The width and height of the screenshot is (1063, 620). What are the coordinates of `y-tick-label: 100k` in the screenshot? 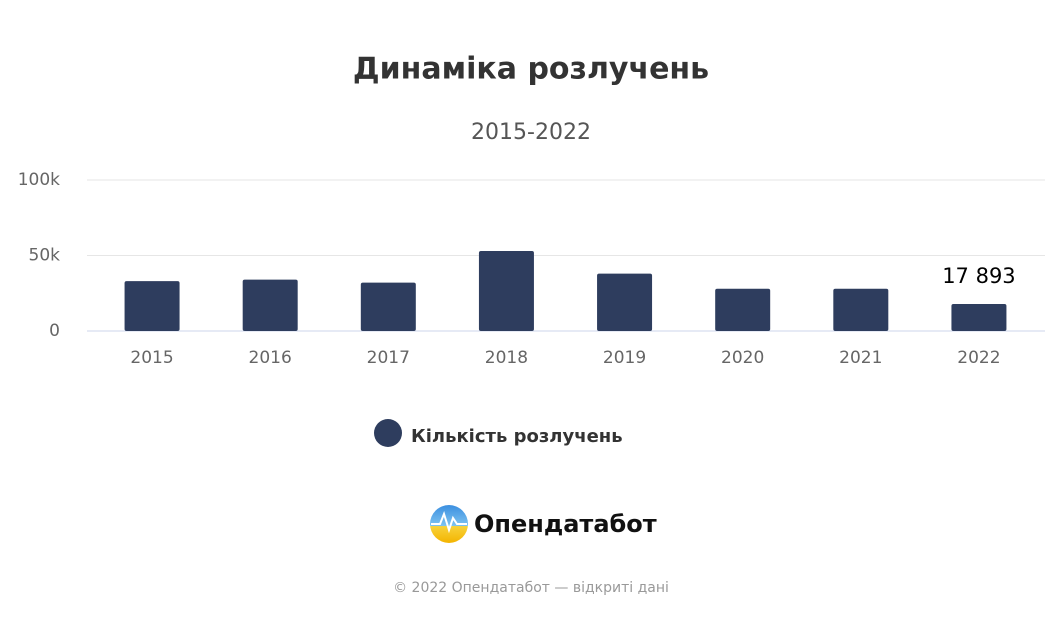 It's located at (39, 180).